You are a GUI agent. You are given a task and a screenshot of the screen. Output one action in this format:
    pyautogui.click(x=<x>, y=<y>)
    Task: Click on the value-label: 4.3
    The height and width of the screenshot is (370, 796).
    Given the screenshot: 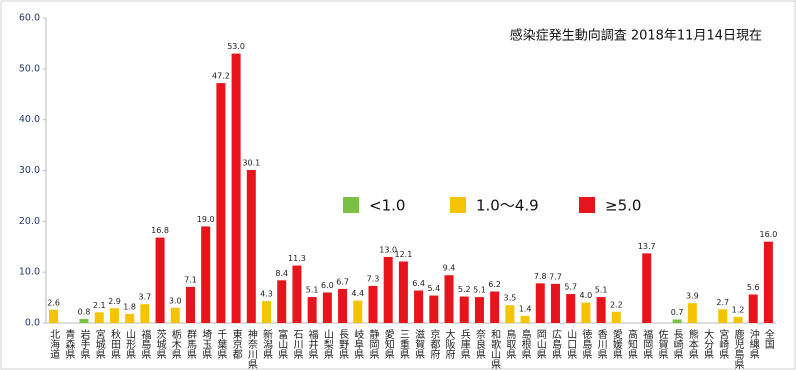 What is the action you would take?
    pyautogui.click(x=266, y=294)
    